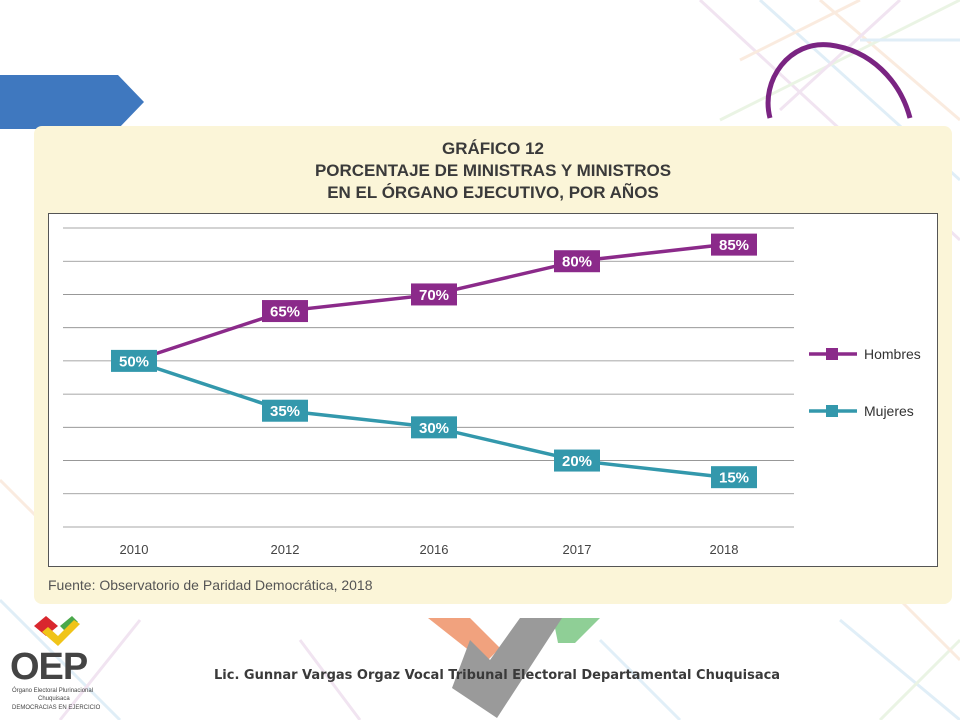 The width and height of the screenshot is (960, 720). Describe the element at coordinates (134, 549) in the screenshot. I see `x-tick-label: 2010` at that location.